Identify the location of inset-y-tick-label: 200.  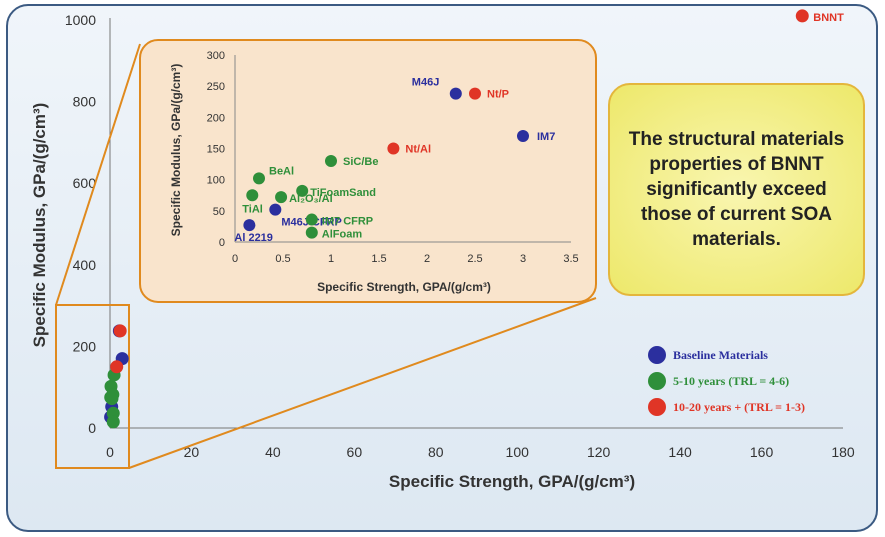
(216, 118).